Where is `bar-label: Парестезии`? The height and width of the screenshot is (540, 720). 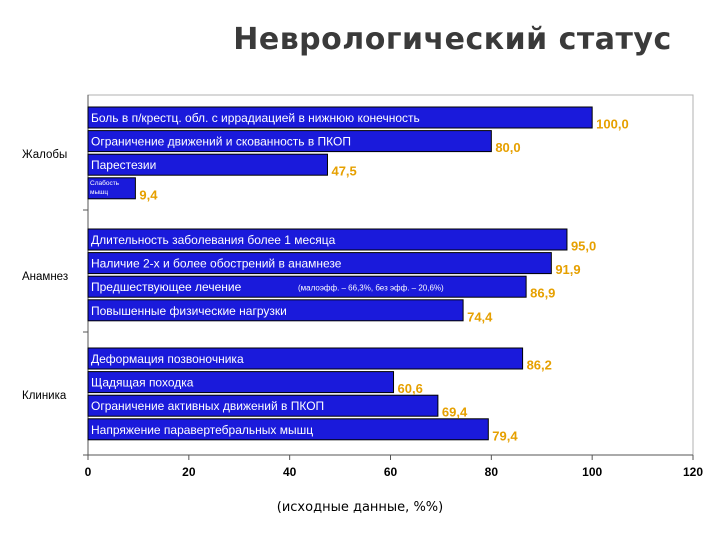 bar-label: Парестезии is located at coordinates (123, 165).